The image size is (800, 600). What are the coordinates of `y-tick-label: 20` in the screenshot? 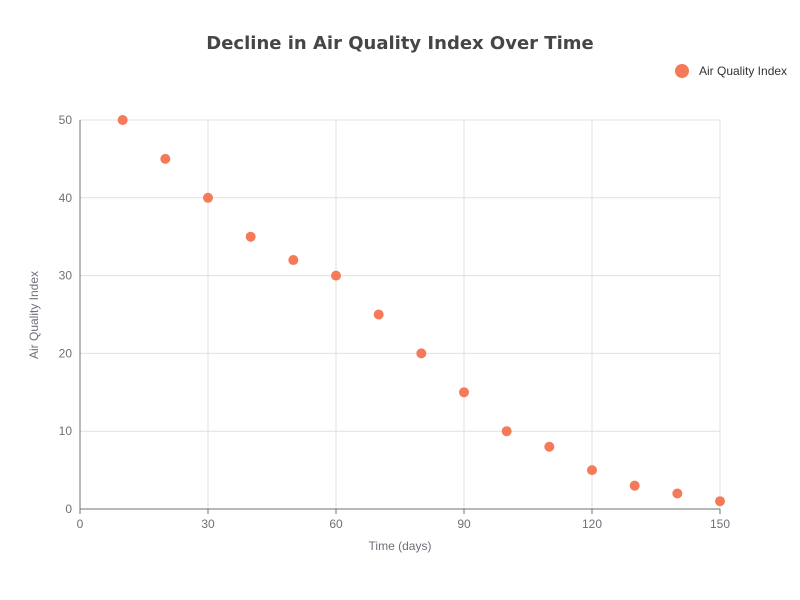 It's located at (66, 353).